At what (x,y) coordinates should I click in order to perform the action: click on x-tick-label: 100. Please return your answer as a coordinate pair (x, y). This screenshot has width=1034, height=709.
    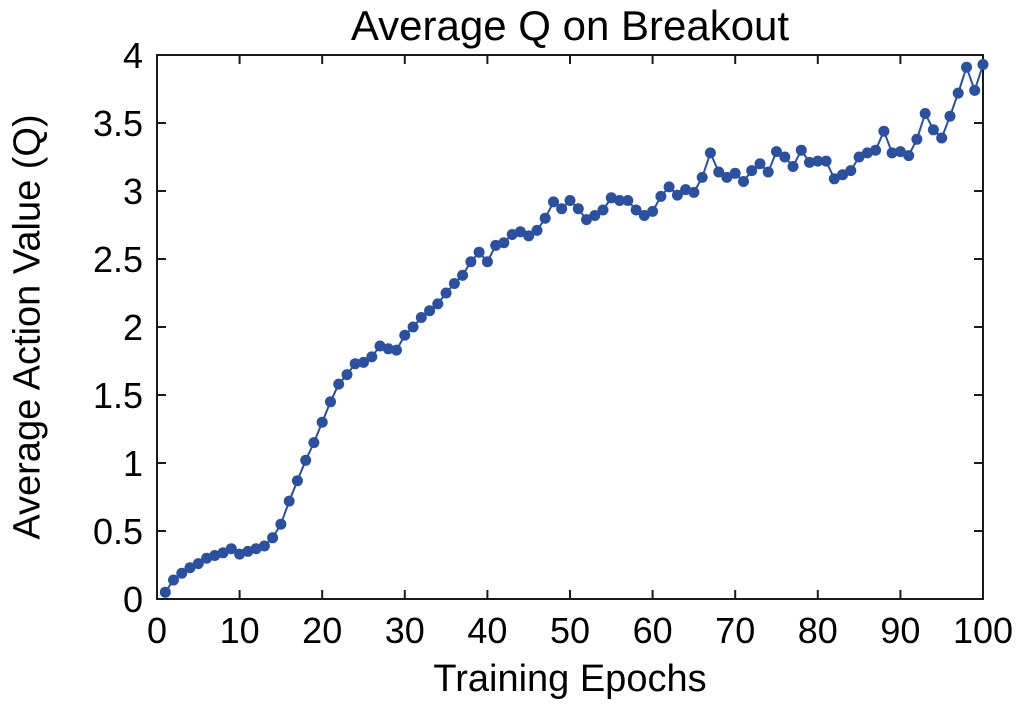
    Looking at the image, I should click on (983, 630).